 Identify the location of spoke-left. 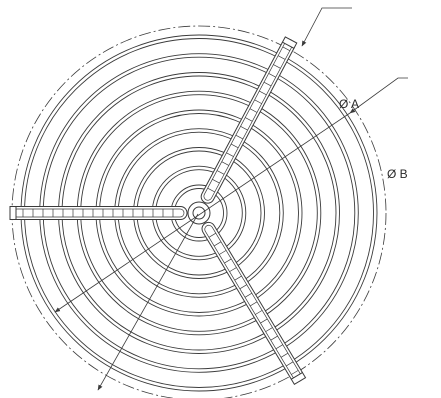
(98, 213).